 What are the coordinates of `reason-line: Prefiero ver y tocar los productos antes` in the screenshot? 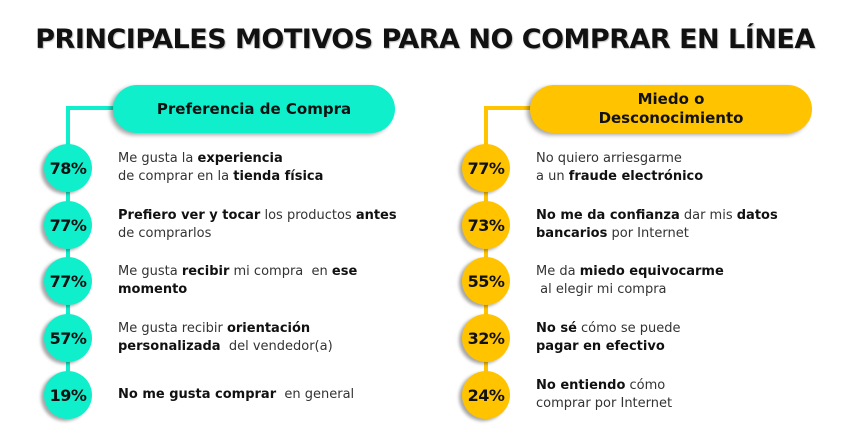 It's located at (257, 216).